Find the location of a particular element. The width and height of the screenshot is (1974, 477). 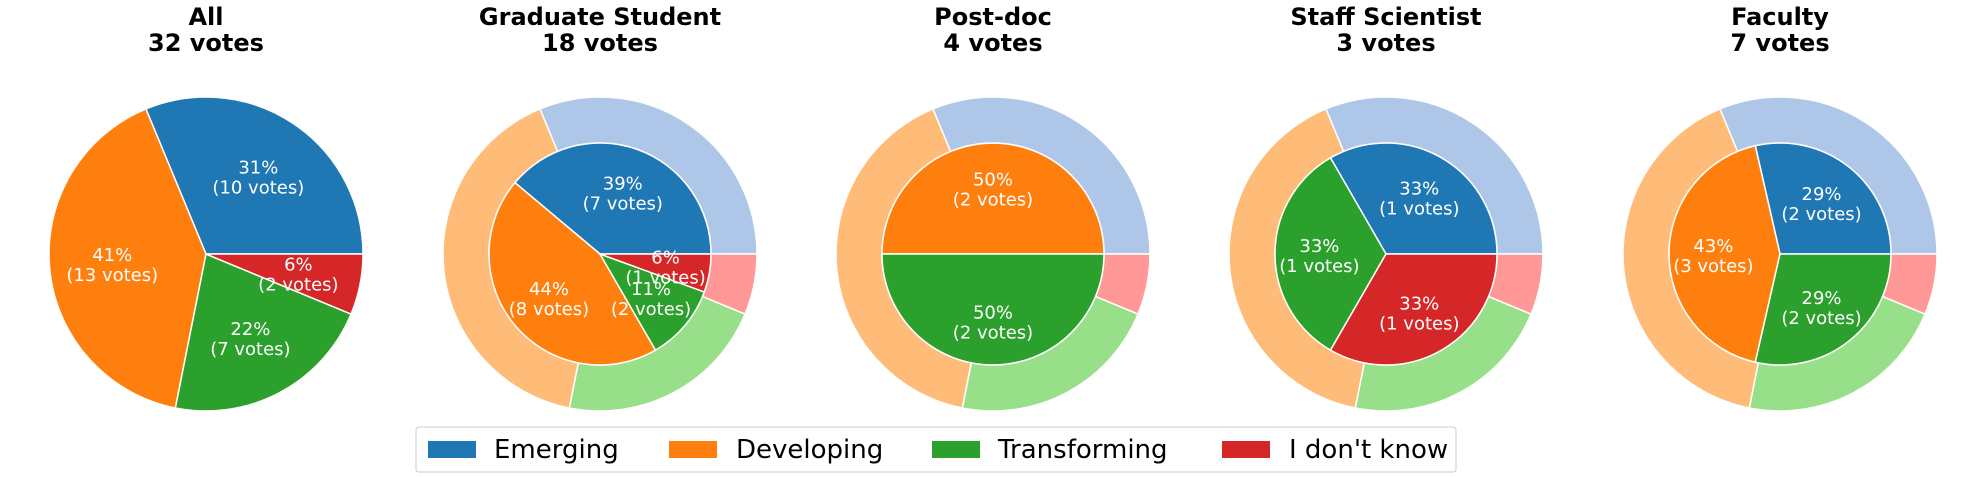

chart-title: Graduate Student is located at coordinates (600, 17).